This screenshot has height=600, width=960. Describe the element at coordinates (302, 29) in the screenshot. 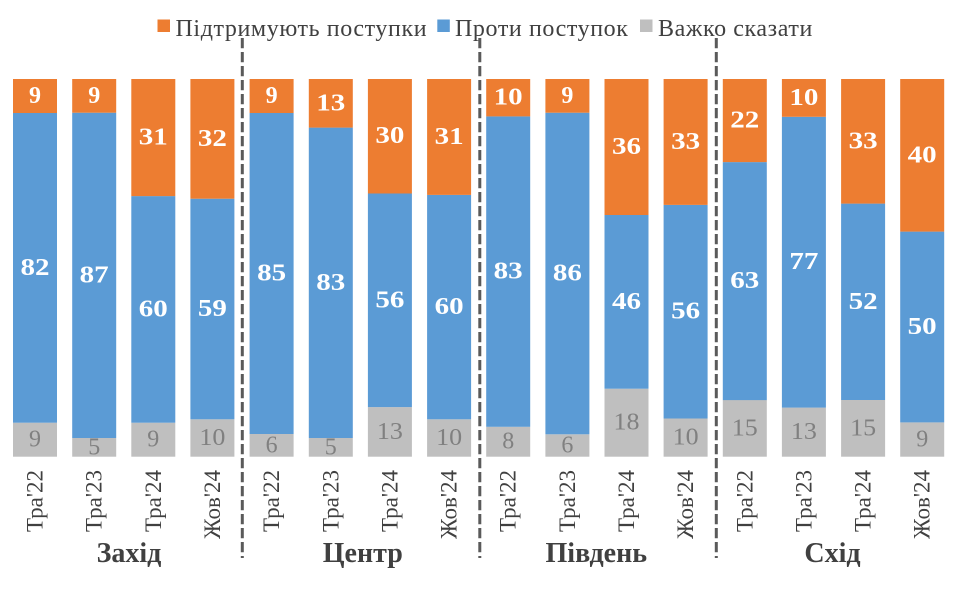

I see `svg-text: Підтримують поступки` at that location.